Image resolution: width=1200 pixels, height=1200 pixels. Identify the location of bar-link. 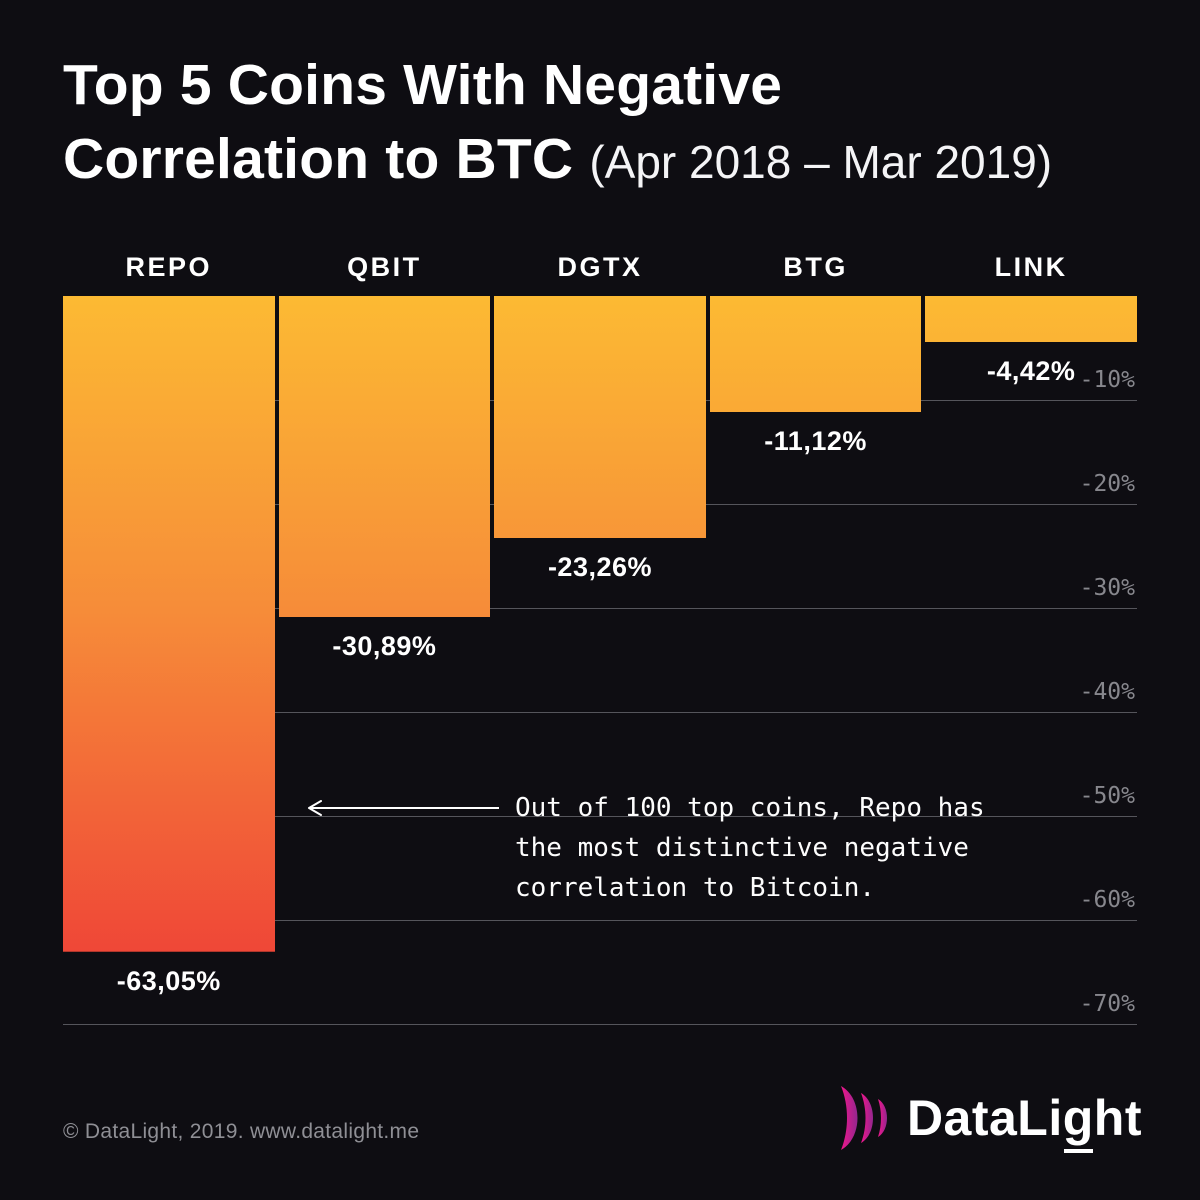
(1031, 319).